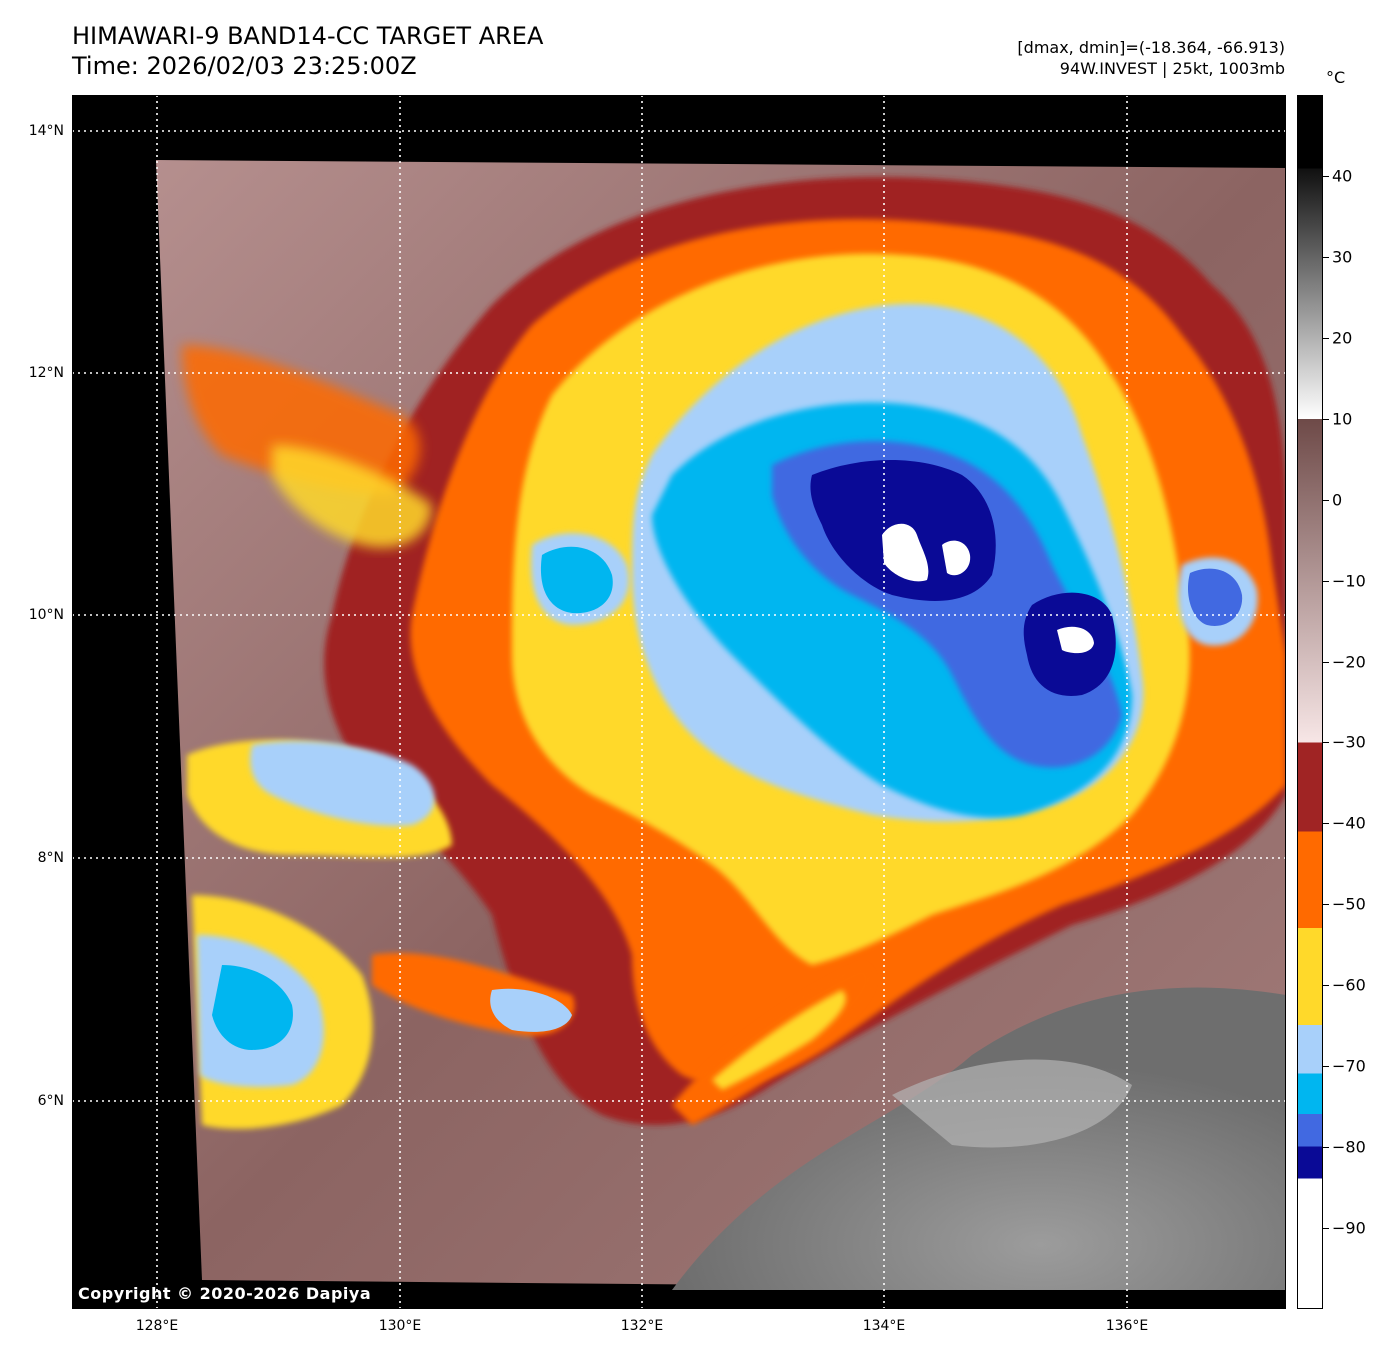 This screenshot has width=1390, height=1359. I want to click on lon-label-132e: 132°E, so click(642, 1326).